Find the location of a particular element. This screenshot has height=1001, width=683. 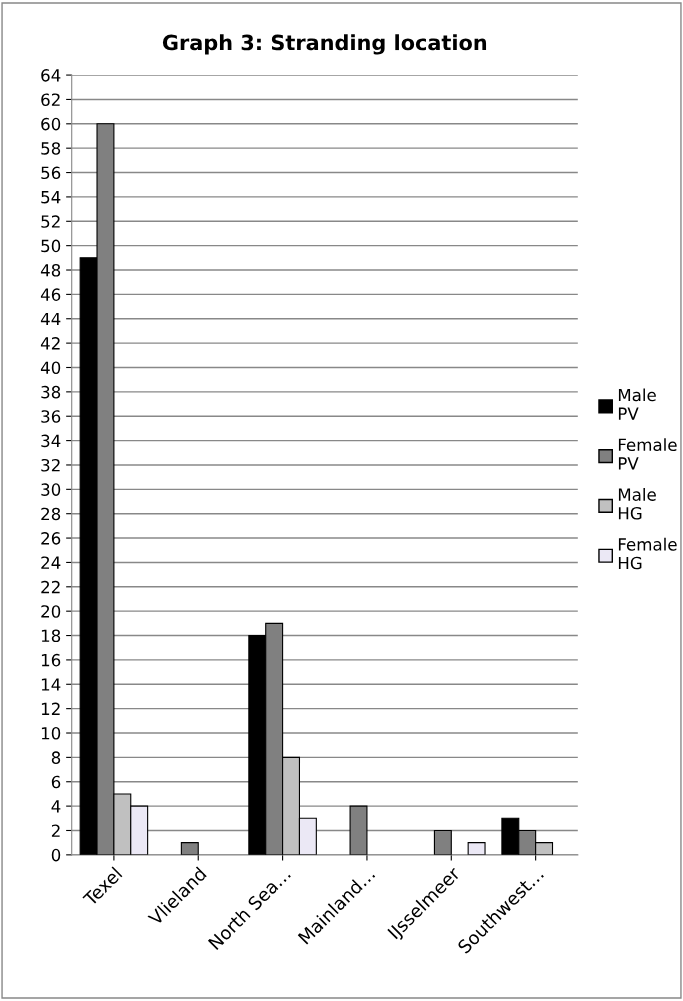

y-tick-label: 38 is located at coordinates (51, 392).